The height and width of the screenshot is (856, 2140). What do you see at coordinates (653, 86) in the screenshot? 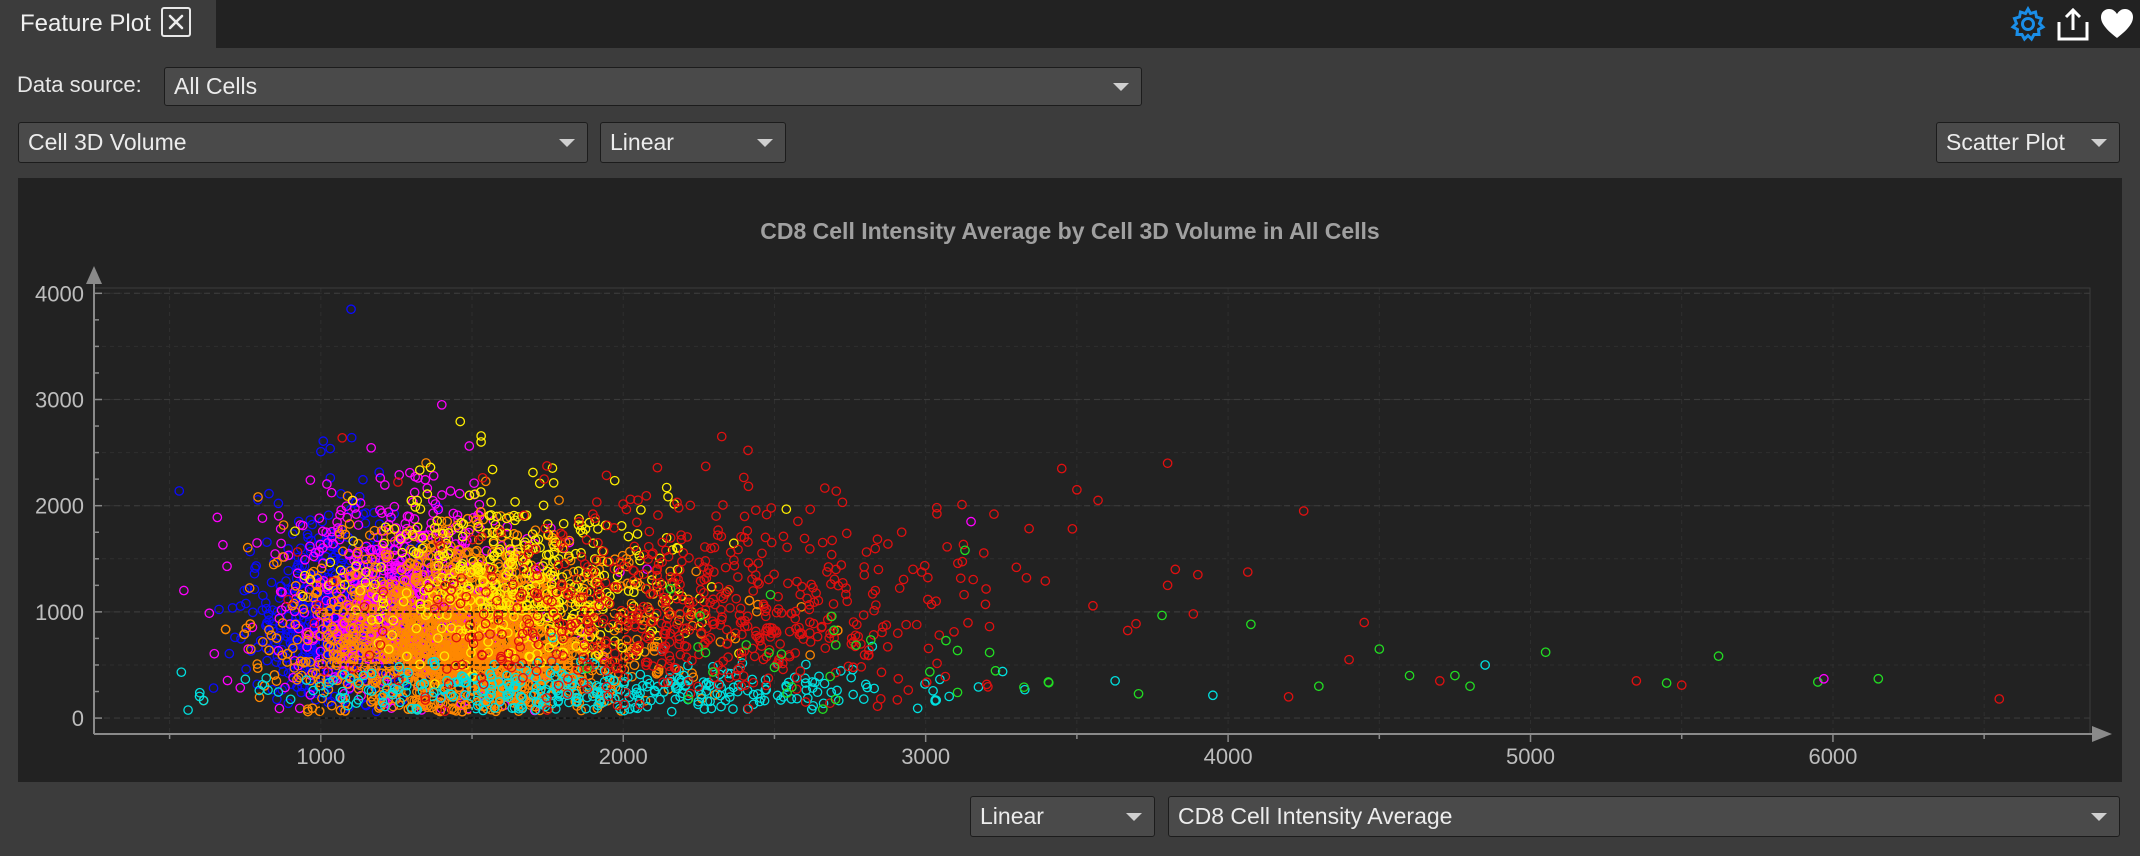
I see `data-source-select: All Cells` at bounding box center [653, 86].